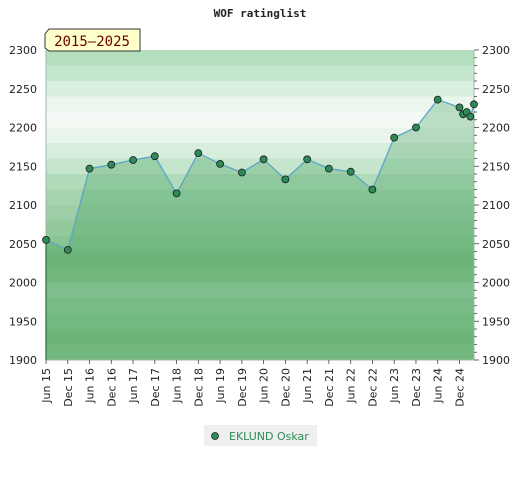 The width and height of the screenshot is (520, 480). Describe the element at coordinates (496, 205) in the screenshot. I see `y-tick-label-right: 2100` at that location.